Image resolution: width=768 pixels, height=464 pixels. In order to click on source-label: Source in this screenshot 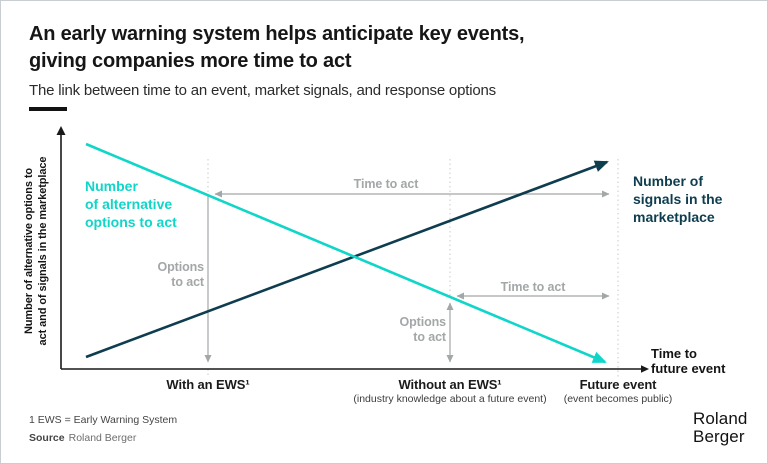, I will do `click(47, 438)`.